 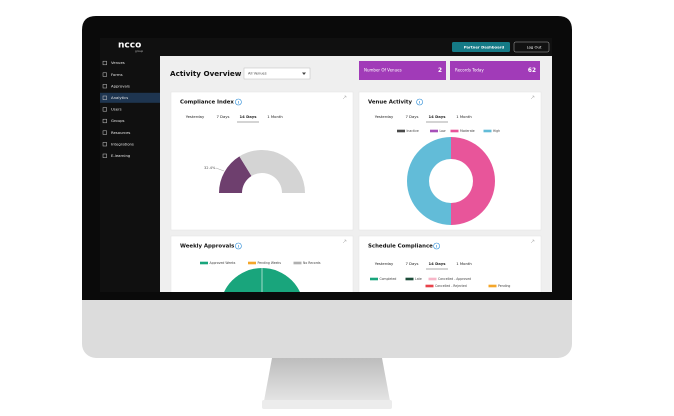 I want to click on stat-value: 62, so click(x=532, y=71).